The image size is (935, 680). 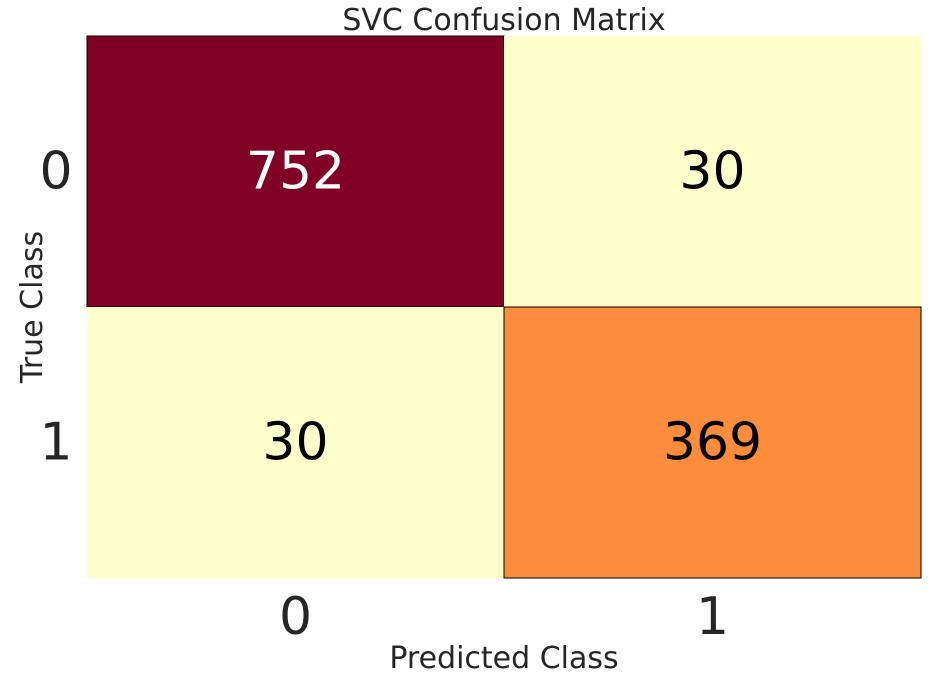 I want to click on y-axis-ticks: 01, so click(x=55, y=307).